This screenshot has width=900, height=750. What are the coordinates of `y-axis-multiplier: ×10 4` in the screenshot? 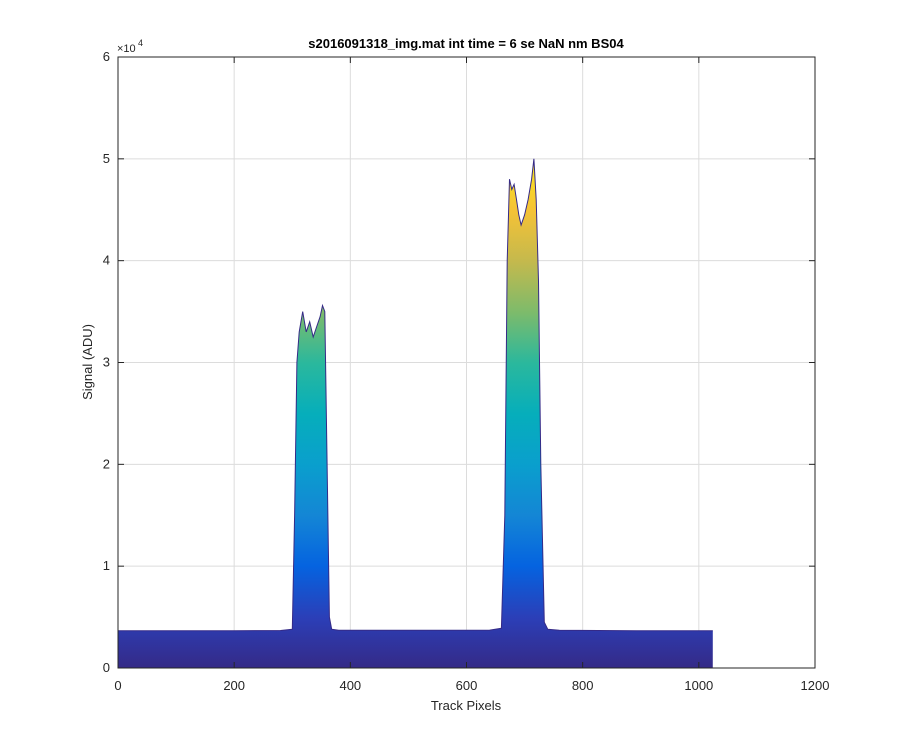 It's located at (130, 46).